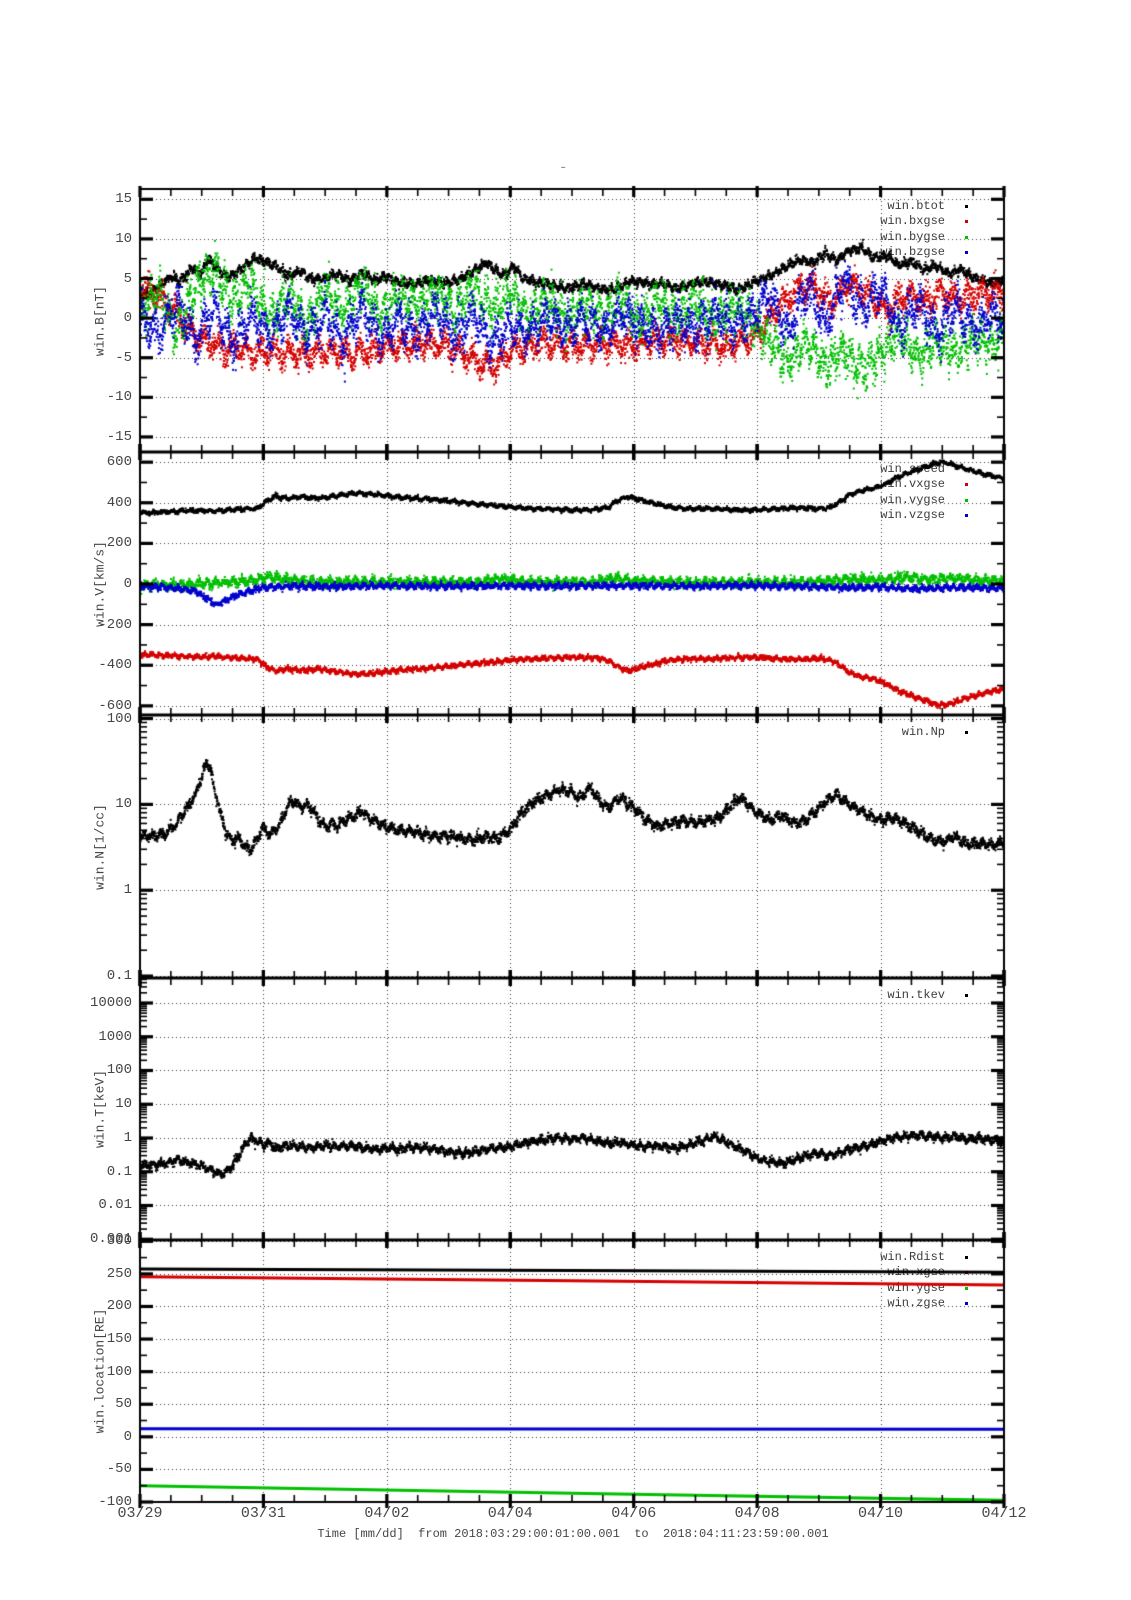  What do you see at coordinates (123, 1404) in the screenshot?
I see `y-tick-label: 50` at bounding box center [123, 1404].